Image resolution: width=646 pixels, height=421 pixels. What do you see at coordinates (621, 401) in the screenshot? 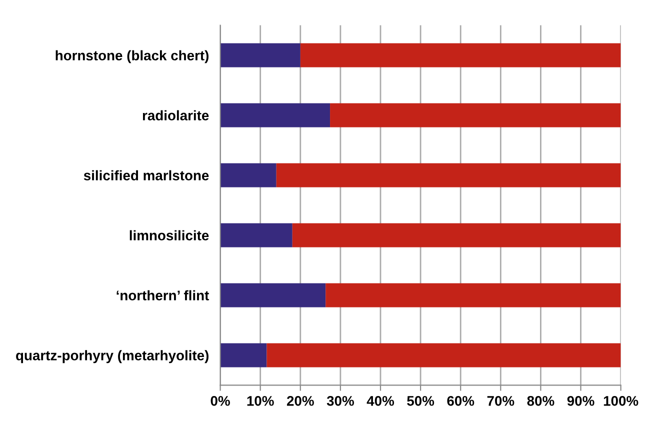
I see `x-tick-label: 100%` at bounding box center [621, 401].